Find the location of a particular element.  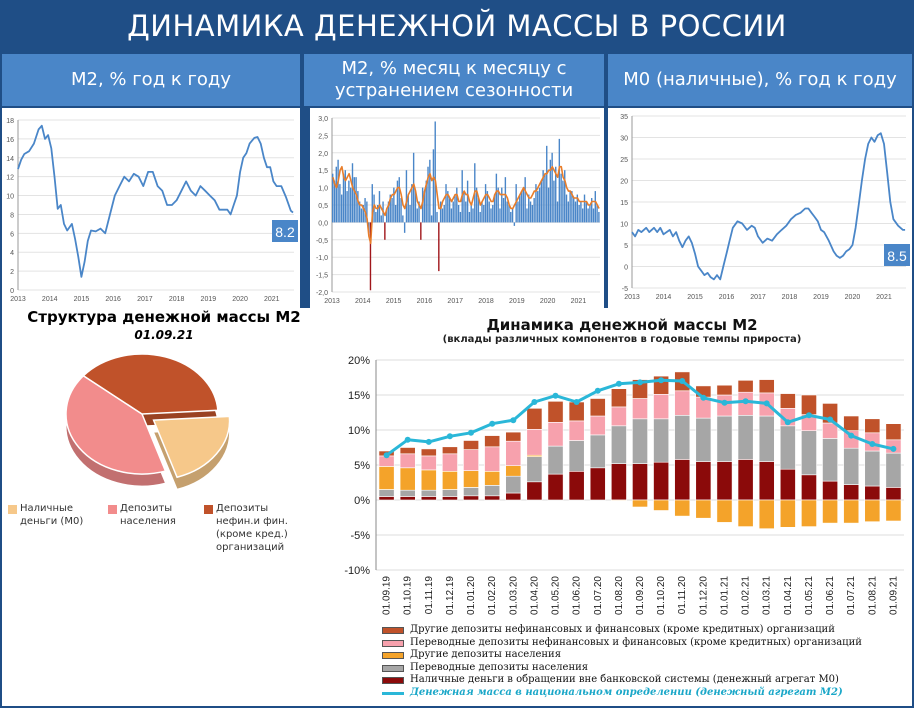

x-tick-label: 01.03.21 is located at coordinates (767, 595).